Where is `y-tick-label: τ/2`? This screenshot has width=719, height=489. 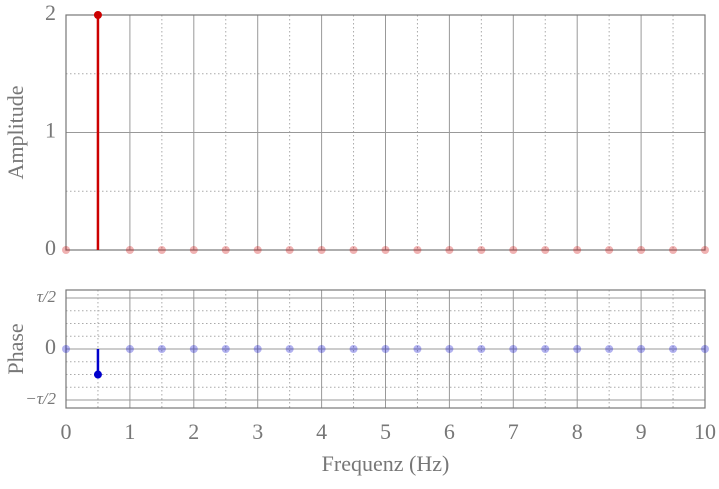 y-tick-label: τ/2 is located at coordinates (47, 296).